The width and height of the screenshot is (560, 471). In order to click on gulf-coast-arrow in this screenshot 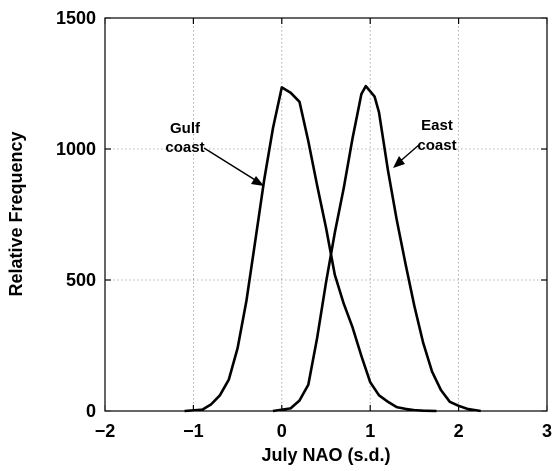, I will do `click(232, 165)`.